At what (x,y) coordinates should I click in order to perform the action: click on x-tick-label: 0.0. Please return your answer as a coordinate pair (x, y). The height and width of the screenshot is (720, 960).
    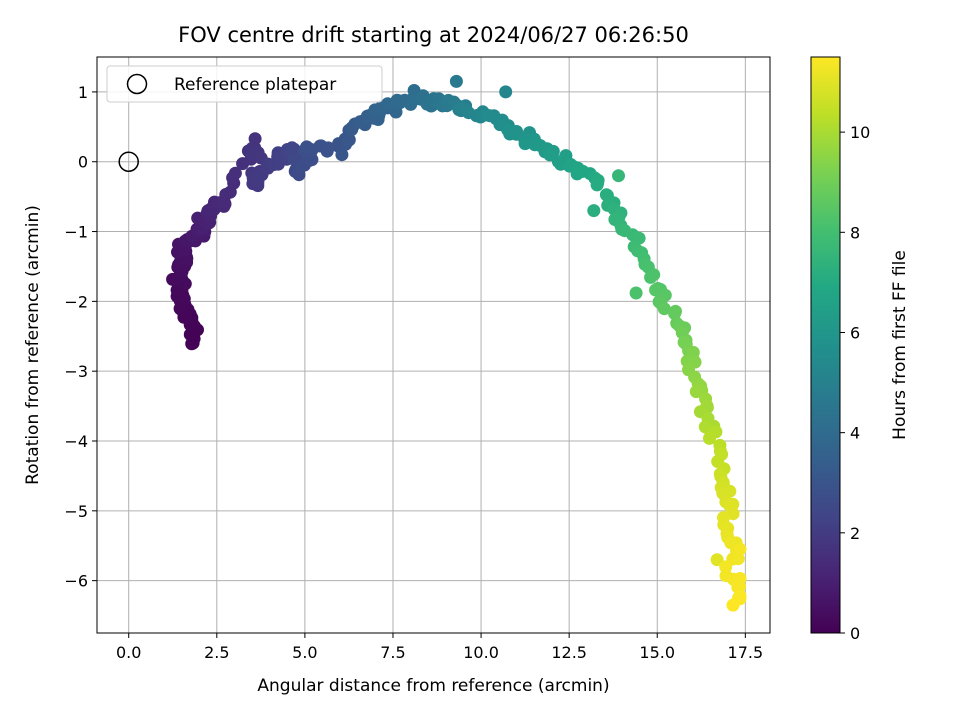
    Looking at the image, I should click on (128, 652).